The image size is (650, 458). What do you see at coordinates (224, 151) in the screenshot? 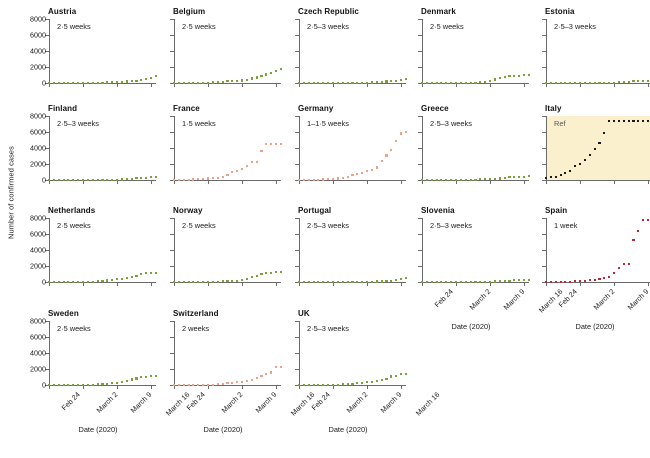
I see `plot-area: 1·5 weeks` at bounding box center [224, 151].